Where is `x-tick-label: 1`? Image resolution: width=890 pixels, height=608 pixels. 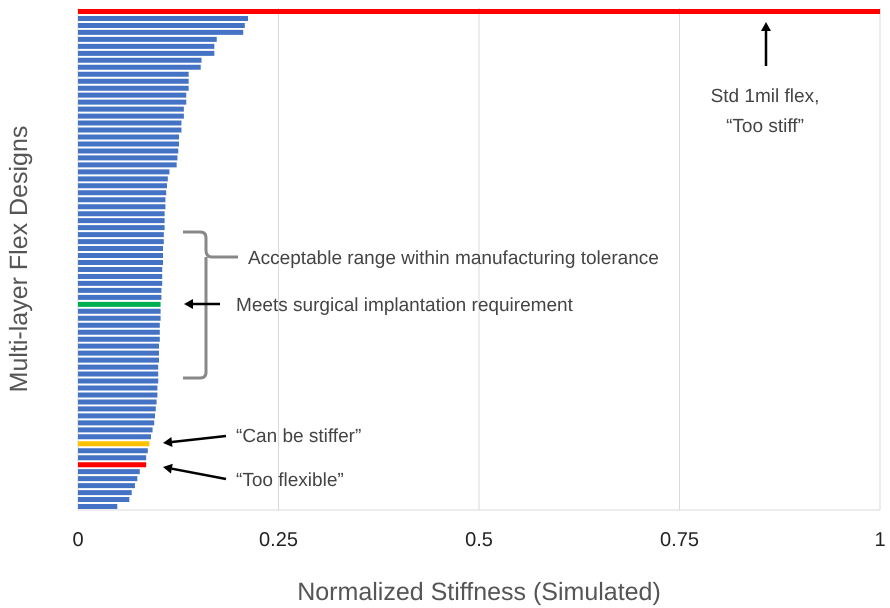
x-tick-label: 1 is located at coordinates (880, 540).